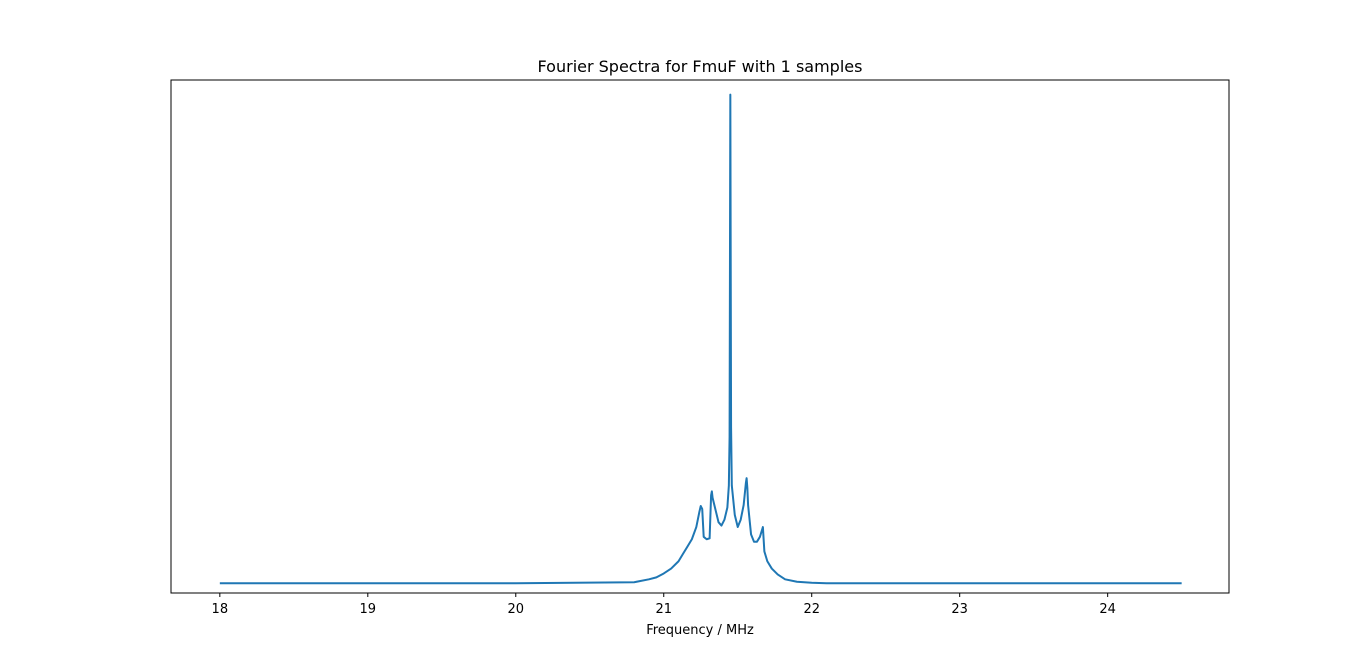 The width and height of the screenshot is (1366, 666). I want to click on x-tick-label: 20, so click(516, 609).